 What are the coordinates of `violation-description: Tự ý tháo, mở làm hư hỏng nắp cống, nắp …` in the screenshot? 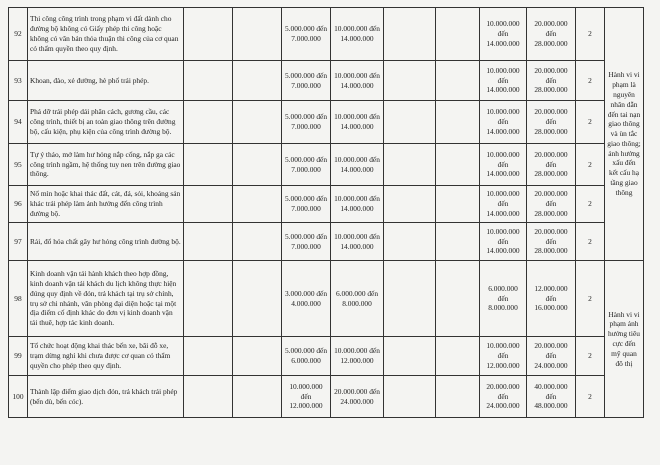 It's located at (105, 164).